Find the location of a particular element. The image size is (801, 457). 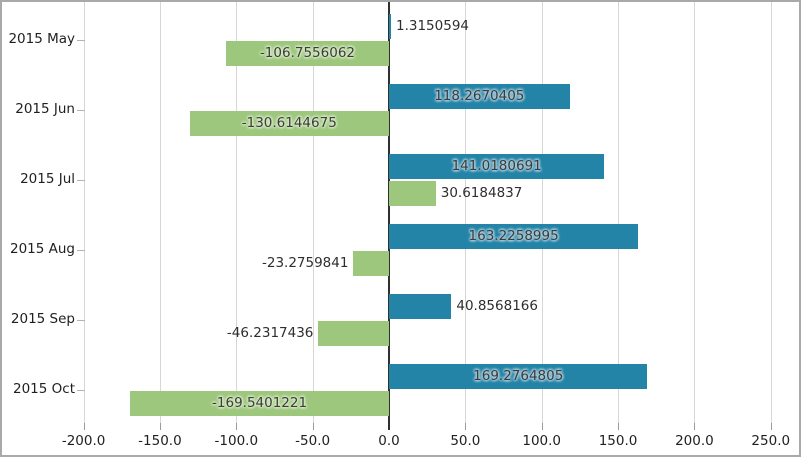

value-label: -106.7556062 is located at coordinates (307, 53).